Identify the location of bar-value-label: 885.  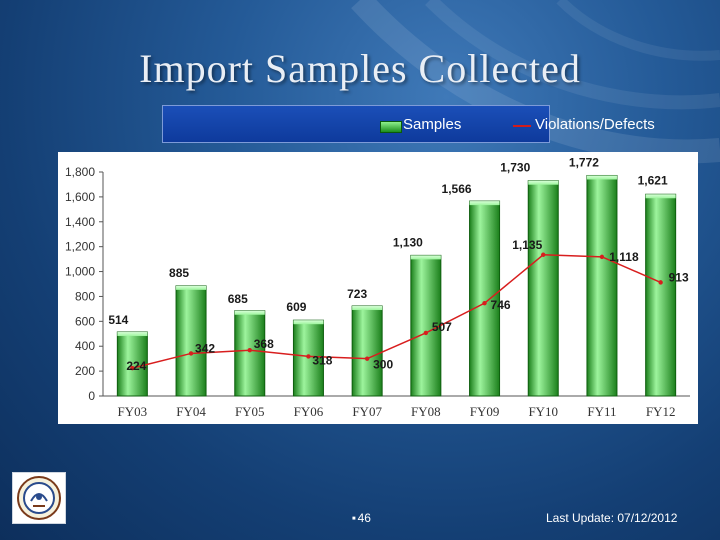
(179, 273).